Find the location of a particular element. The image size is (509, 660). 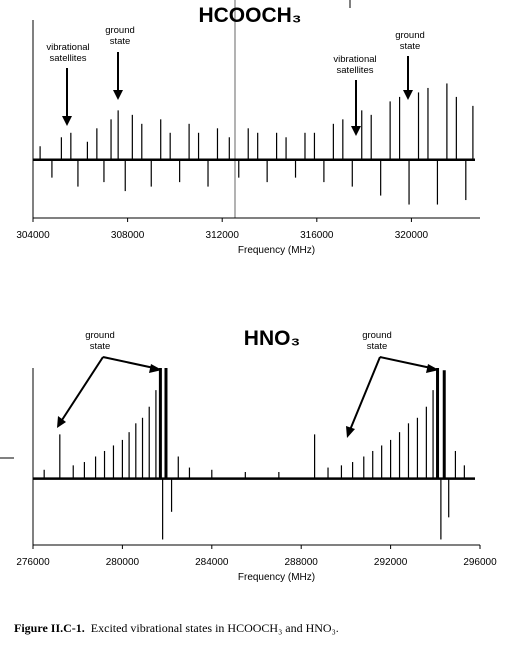

chart-title: HCOOCH₃ is located at coordinates (249, 15).